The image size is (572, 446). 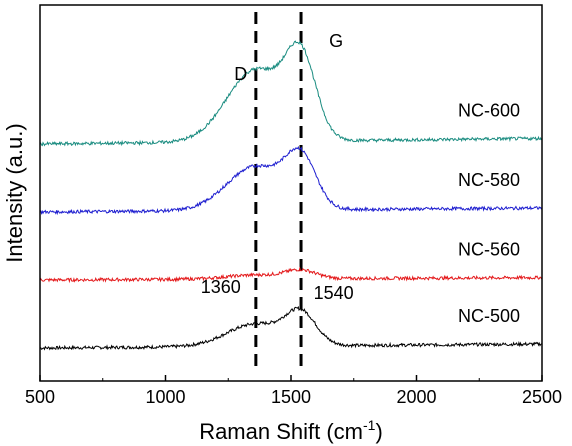 What do you see at coordinates (489, 180) in the screenshot?
I see `series-label-nc-580: NC-580` at bounding box center [489, 180].